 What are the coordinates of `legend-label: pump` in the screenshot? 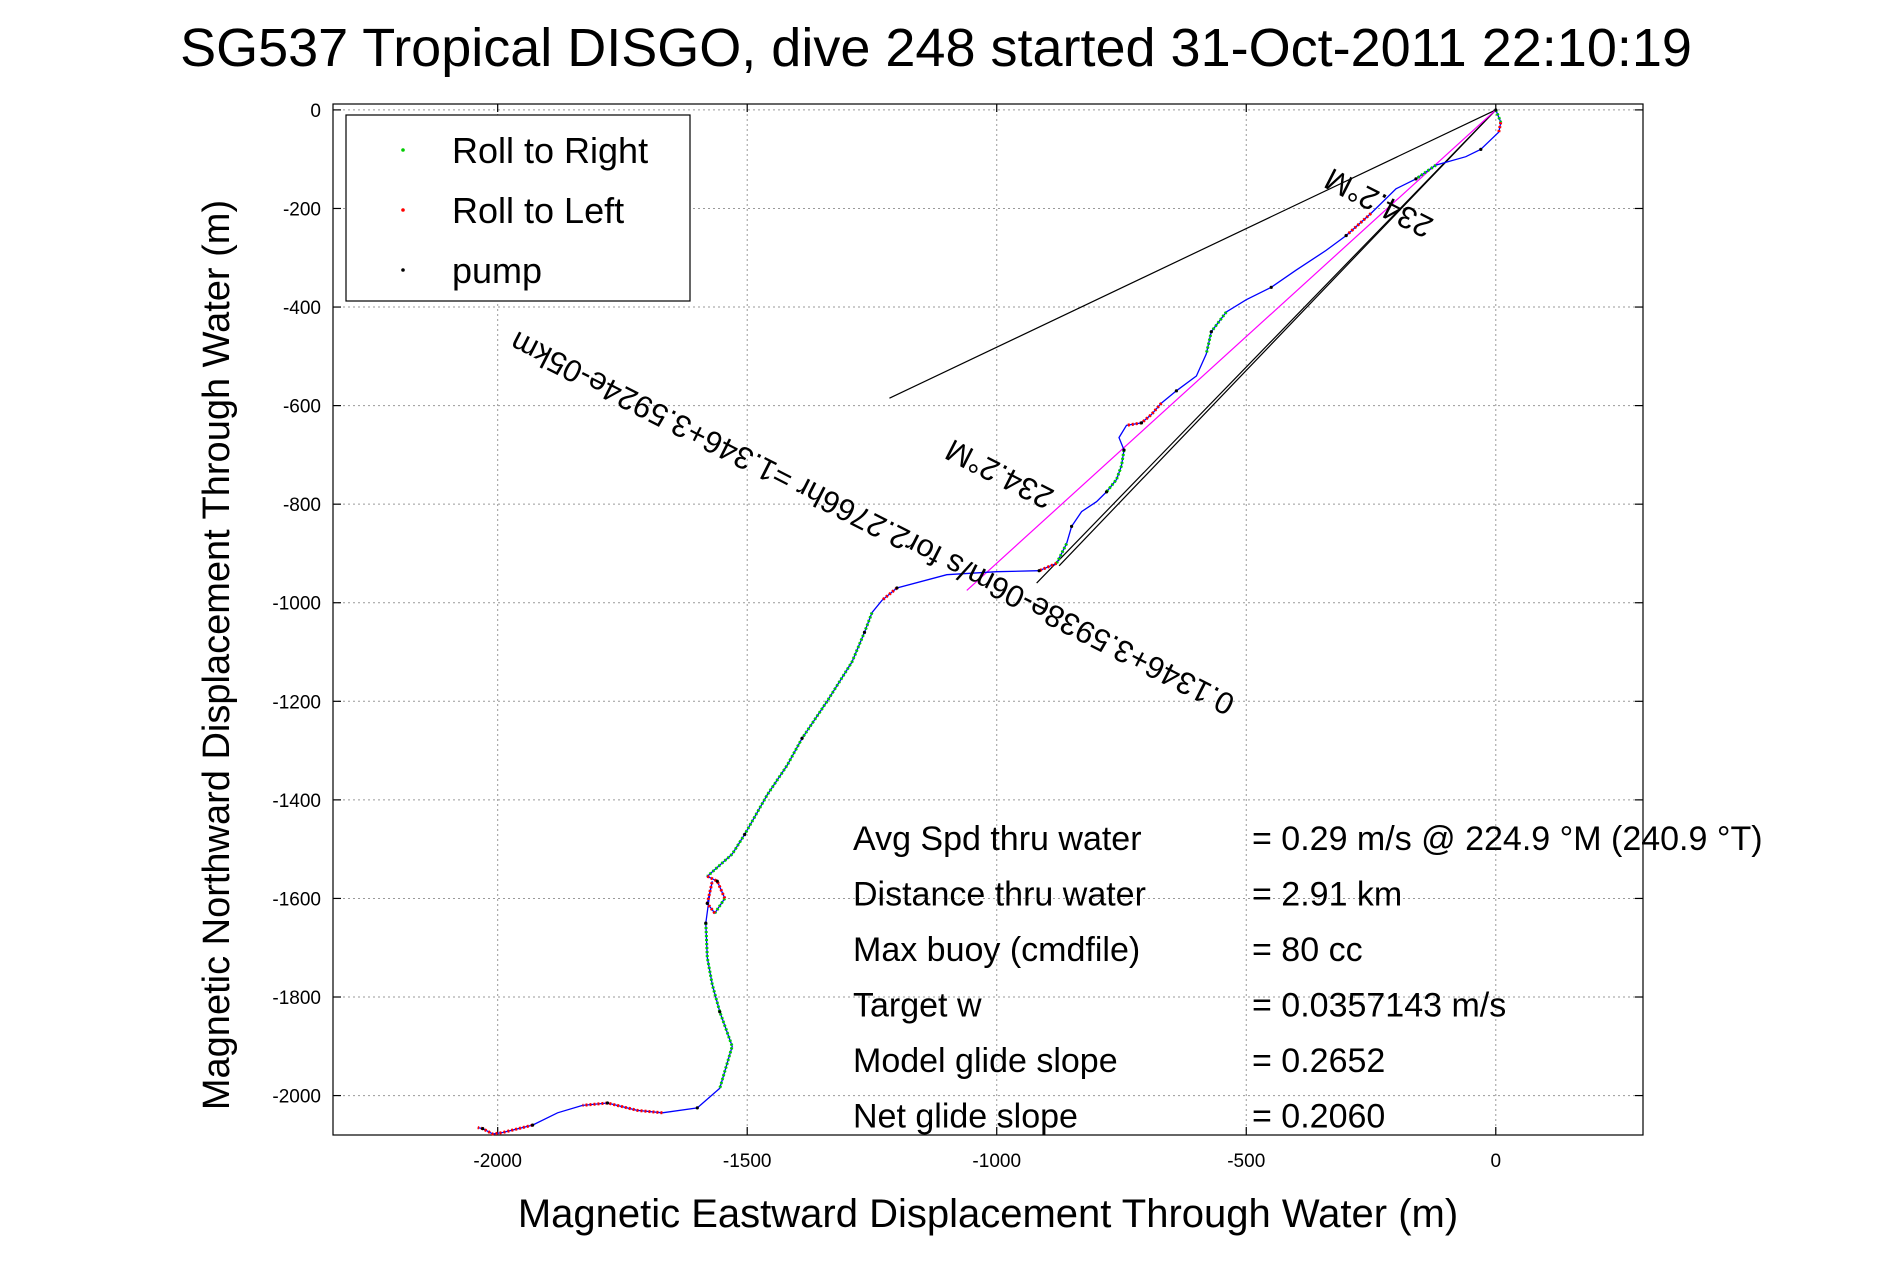 It's located at (497, 270).